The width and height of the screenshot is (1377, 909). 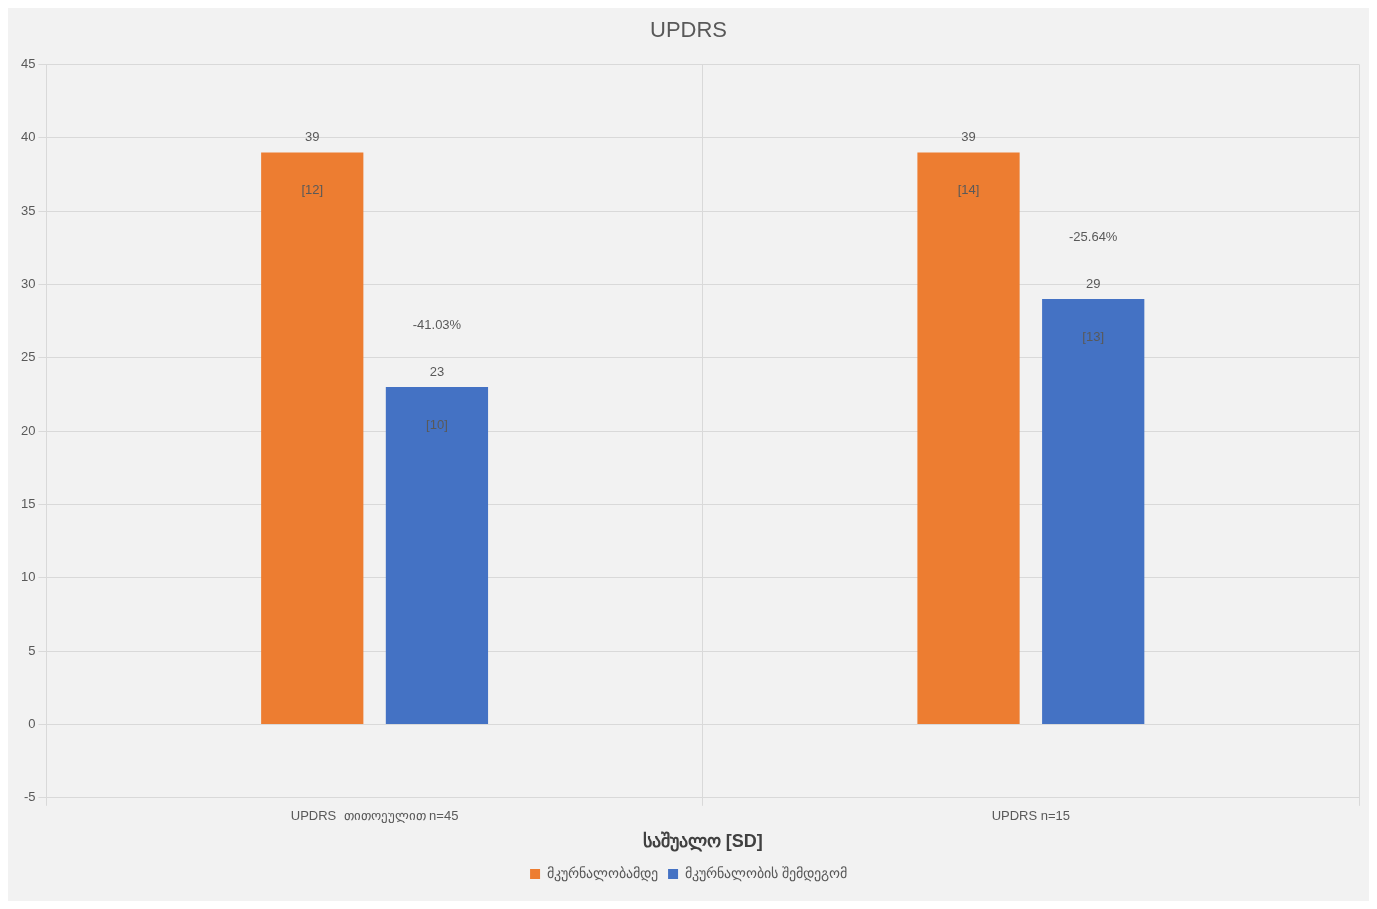 What do you see at coordinates (28, 137) in the screenshot?
I see `y-tick-label: 40` at bounding box center [28, 137].